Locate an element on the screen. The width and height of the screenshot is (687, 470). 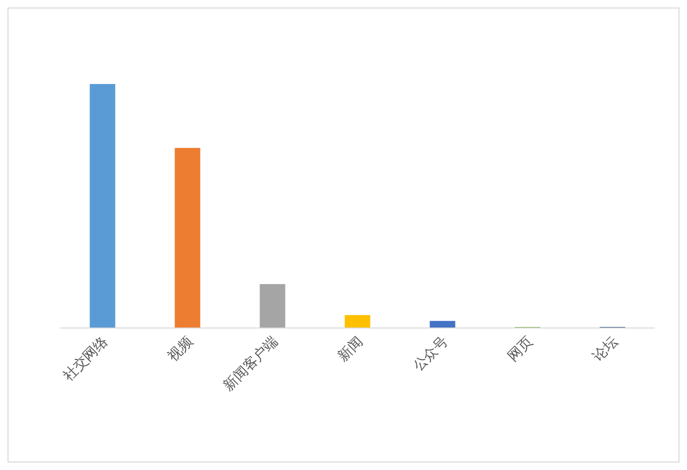
x-tick-label: 公众号 is located at coordinates (431, 354).